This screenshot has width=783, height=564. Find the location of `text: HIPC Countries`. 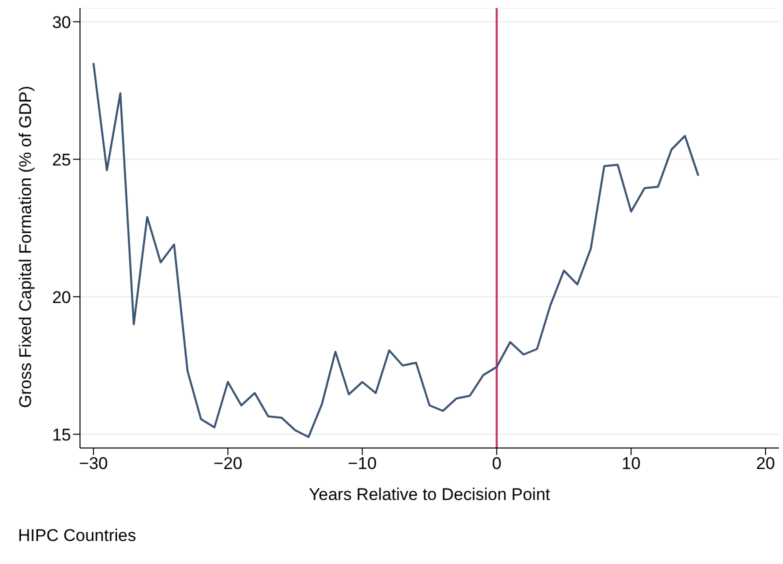

text: HIPC Countries is located at coordinates (77, 536).